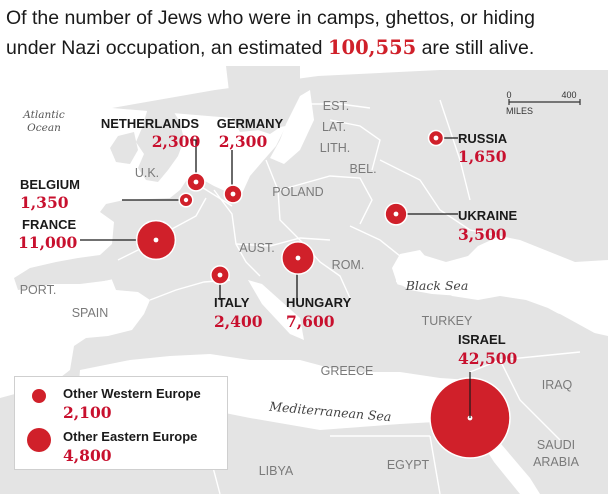  I want to click on land-uk, so click(160, 144).